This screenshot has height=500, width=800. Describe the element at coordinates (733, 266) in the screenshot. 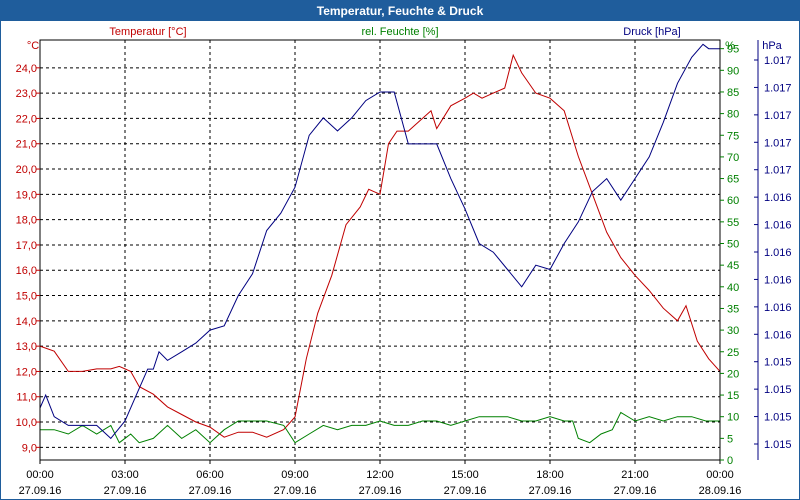

I see `humidity-tick-label: 45` at that location.